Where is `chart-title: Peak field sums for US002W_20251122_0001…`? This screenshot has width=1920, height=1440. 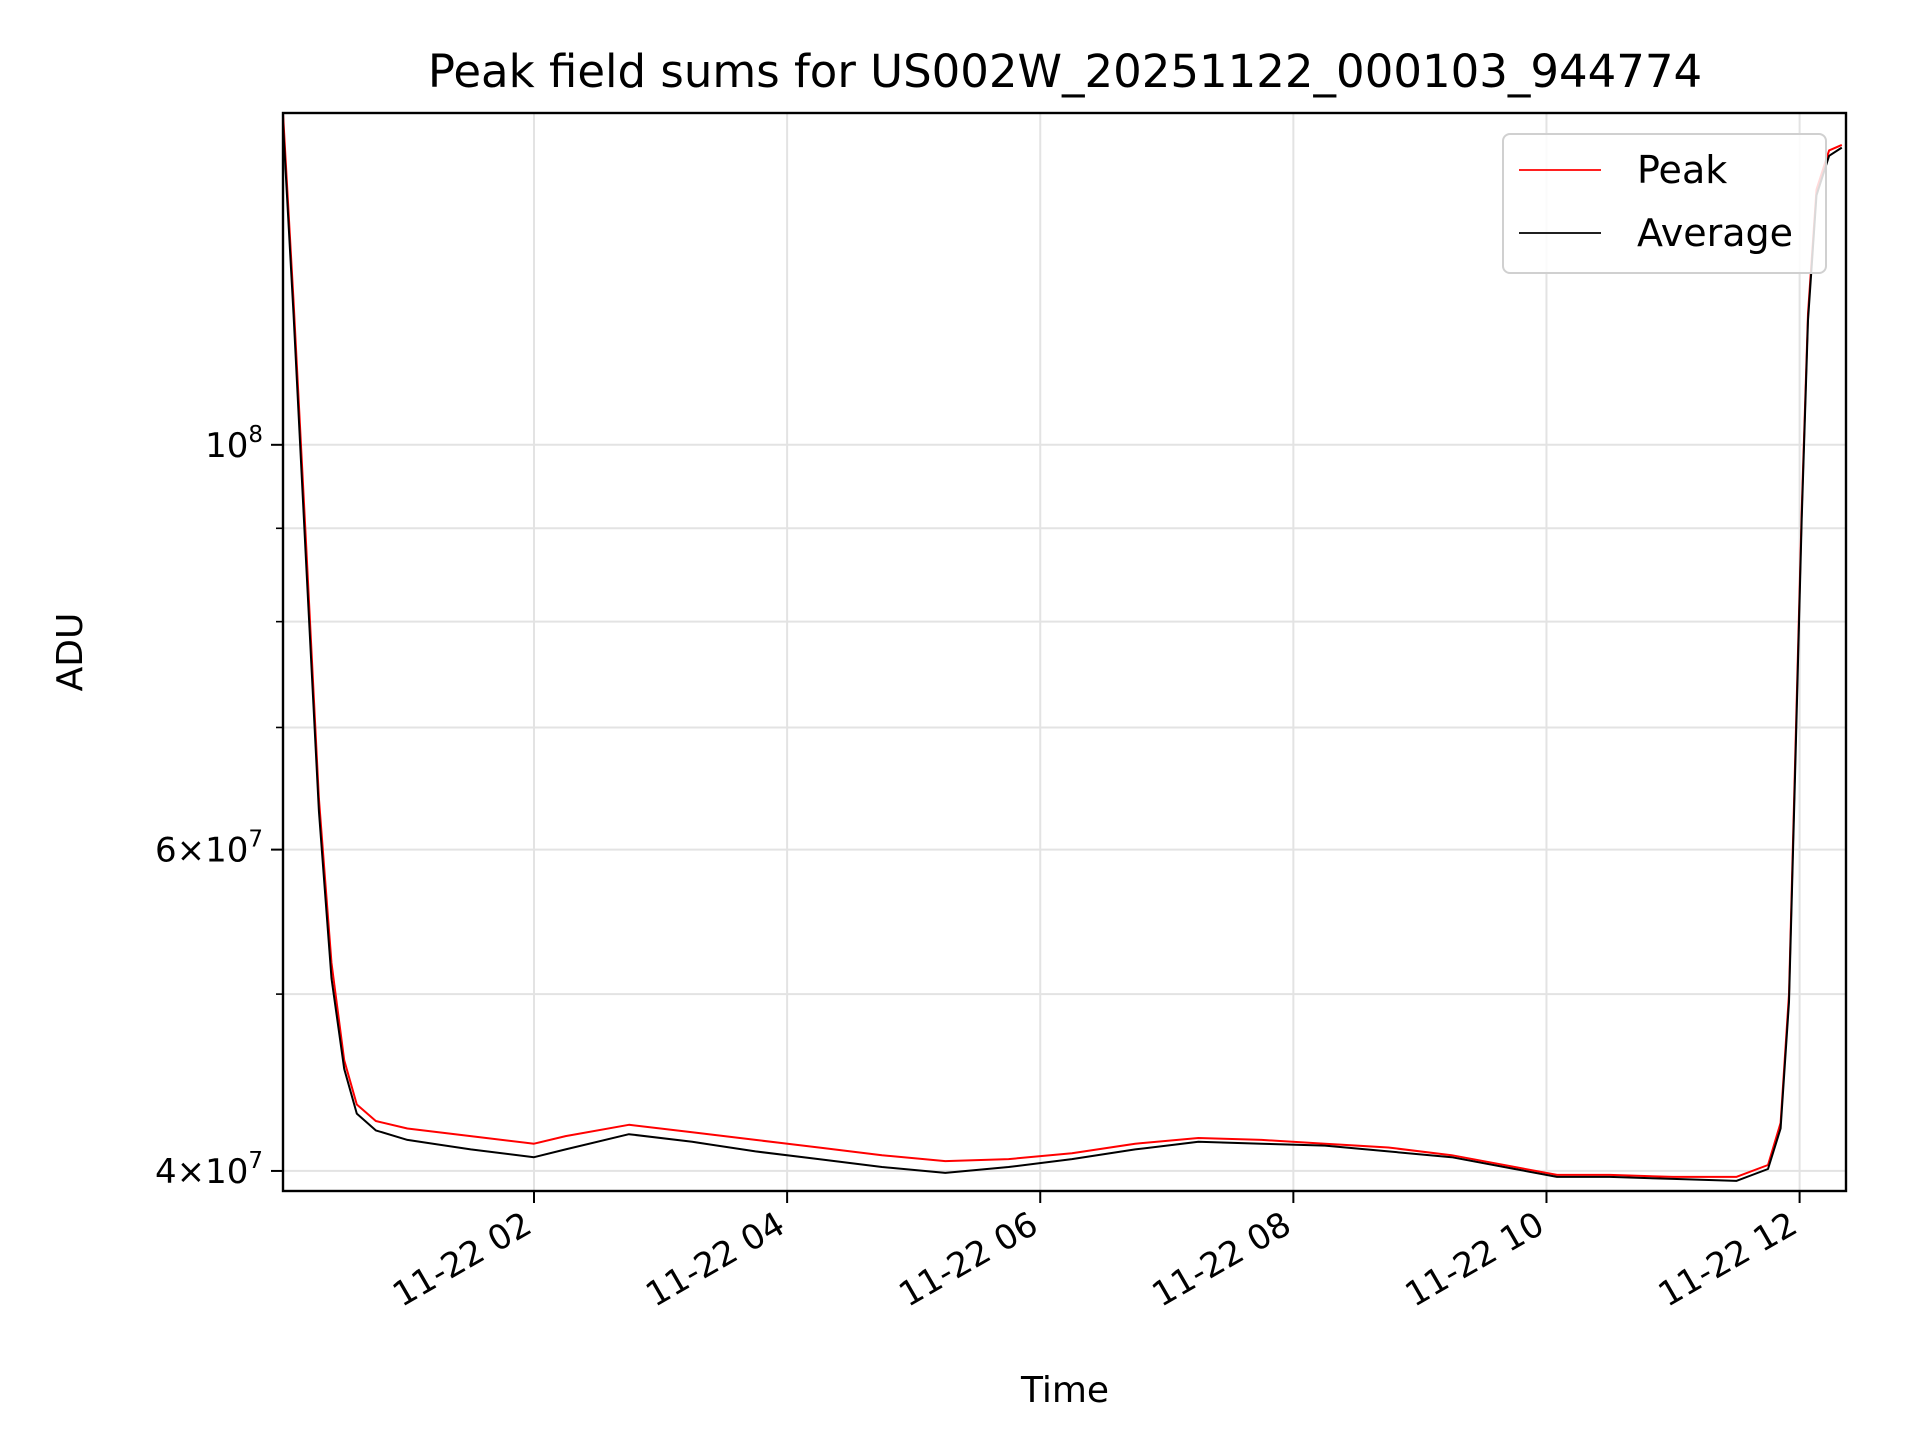 chart-title: Peak field sums for US002W_20251122_0001… is located at coordinates (1065, 71).